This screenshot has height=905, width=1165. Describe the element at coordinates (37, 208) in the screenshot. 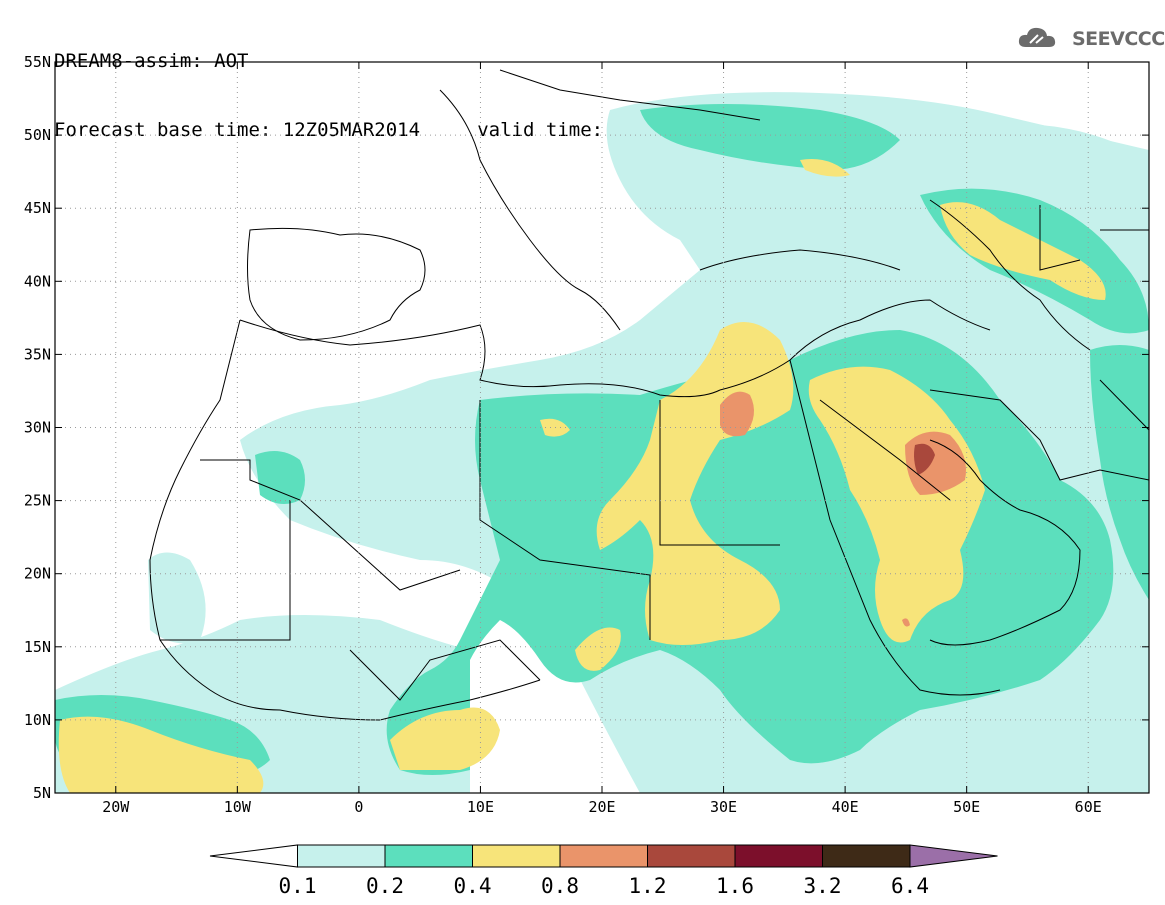

I see `lat-label: 45N` at that location.